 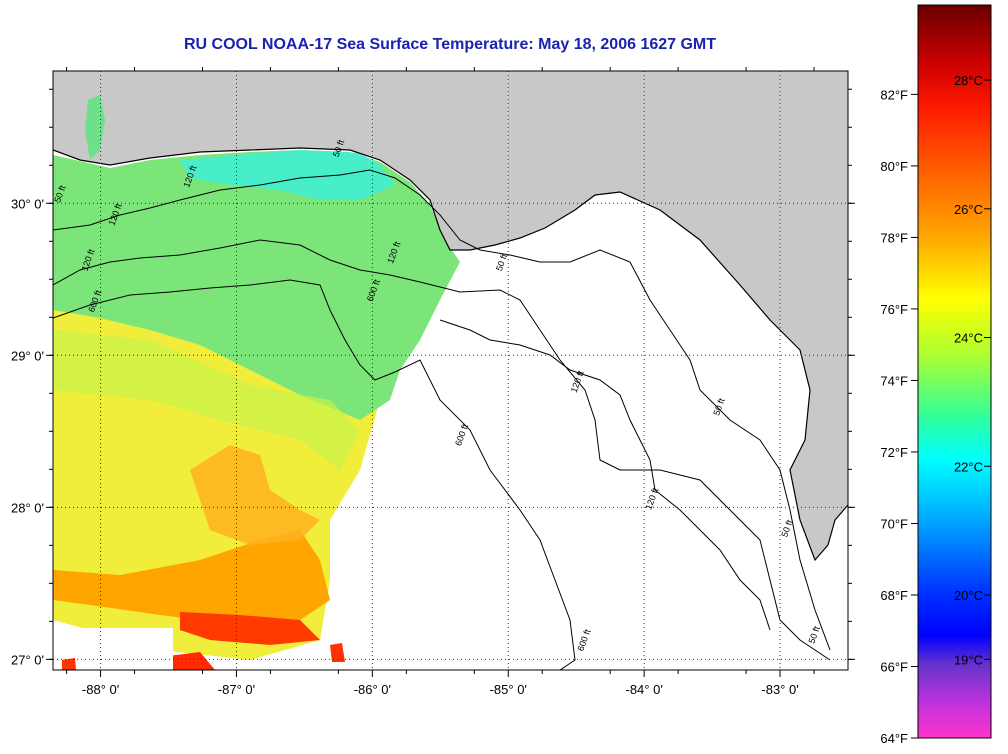 I want to click on sst-orange-band, so click(x=191, y=577).